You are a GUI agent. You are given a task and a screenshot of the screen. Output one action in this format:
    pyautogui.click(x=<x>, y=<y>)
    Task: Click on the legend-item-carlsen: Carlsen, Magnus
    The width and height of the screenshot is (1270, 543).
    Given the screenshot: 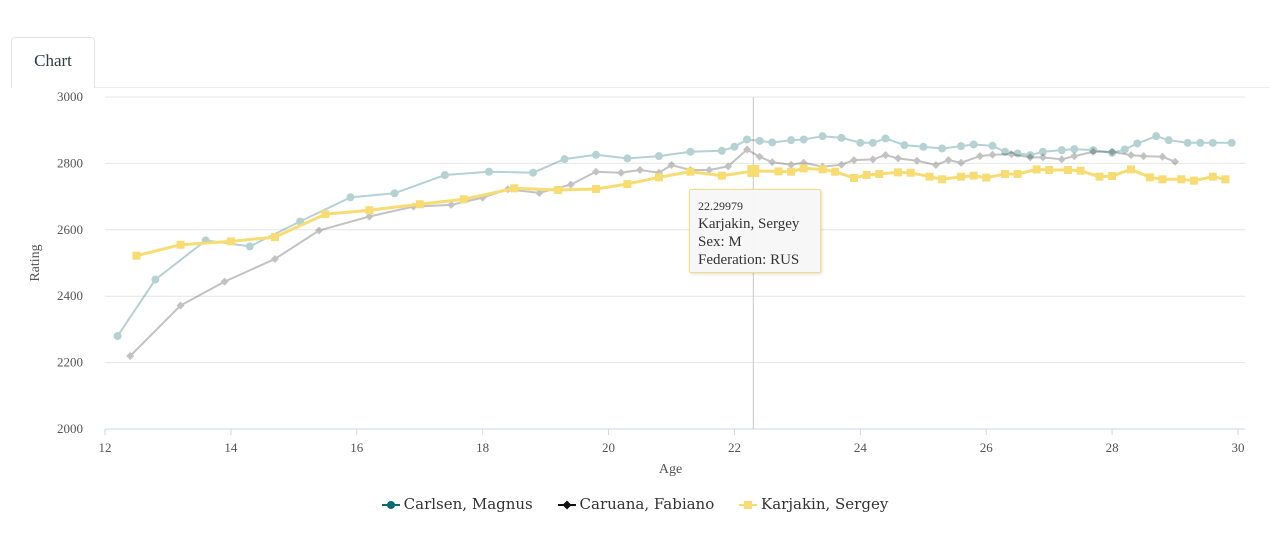 What is the action you would take?
    pyautogui.click(x=457, y=504)
    